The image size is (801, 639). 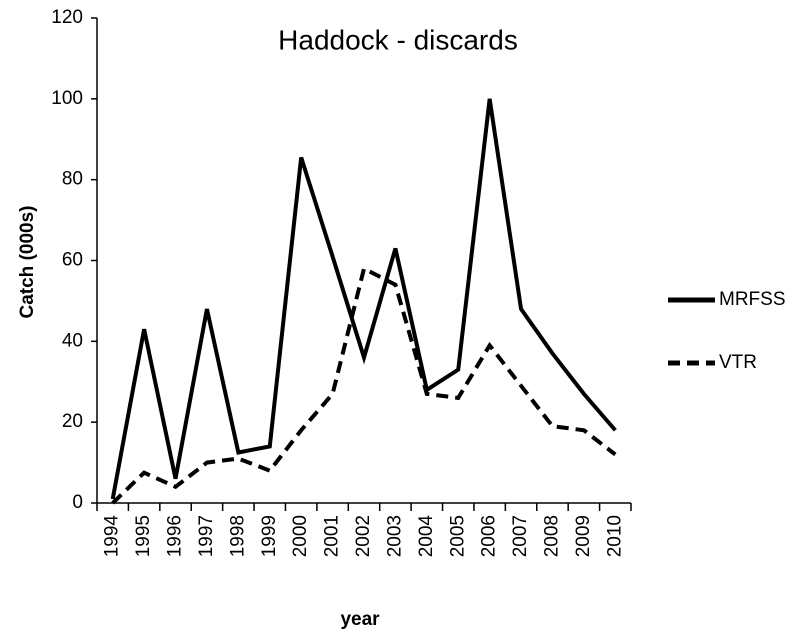 What do you see at coordinates (27, 262) in the screenshot?
I see `y-axis-label: Catch (000s)` at bounding box center [27, 262].